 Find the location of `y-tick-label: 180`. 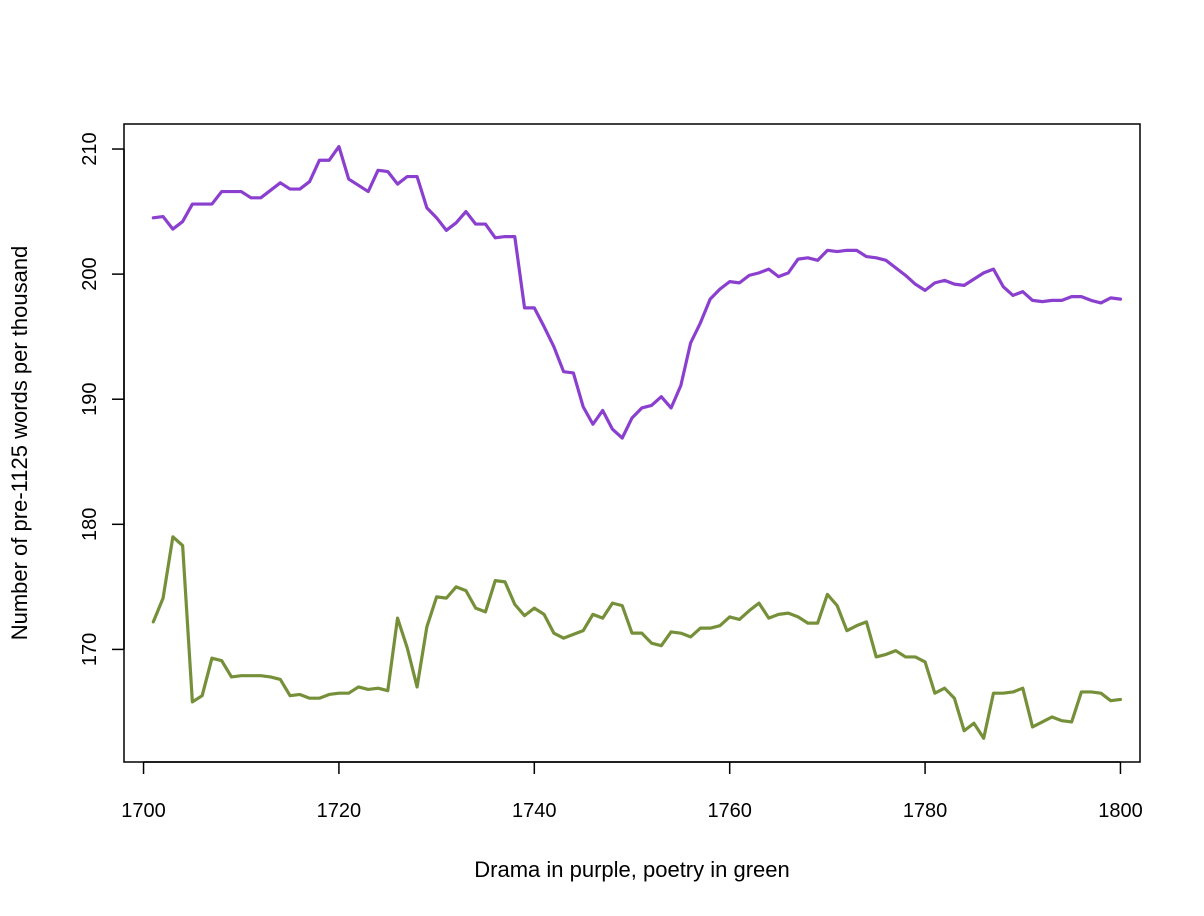

y-tick-label: 180 is located at coordinates (90, 524).